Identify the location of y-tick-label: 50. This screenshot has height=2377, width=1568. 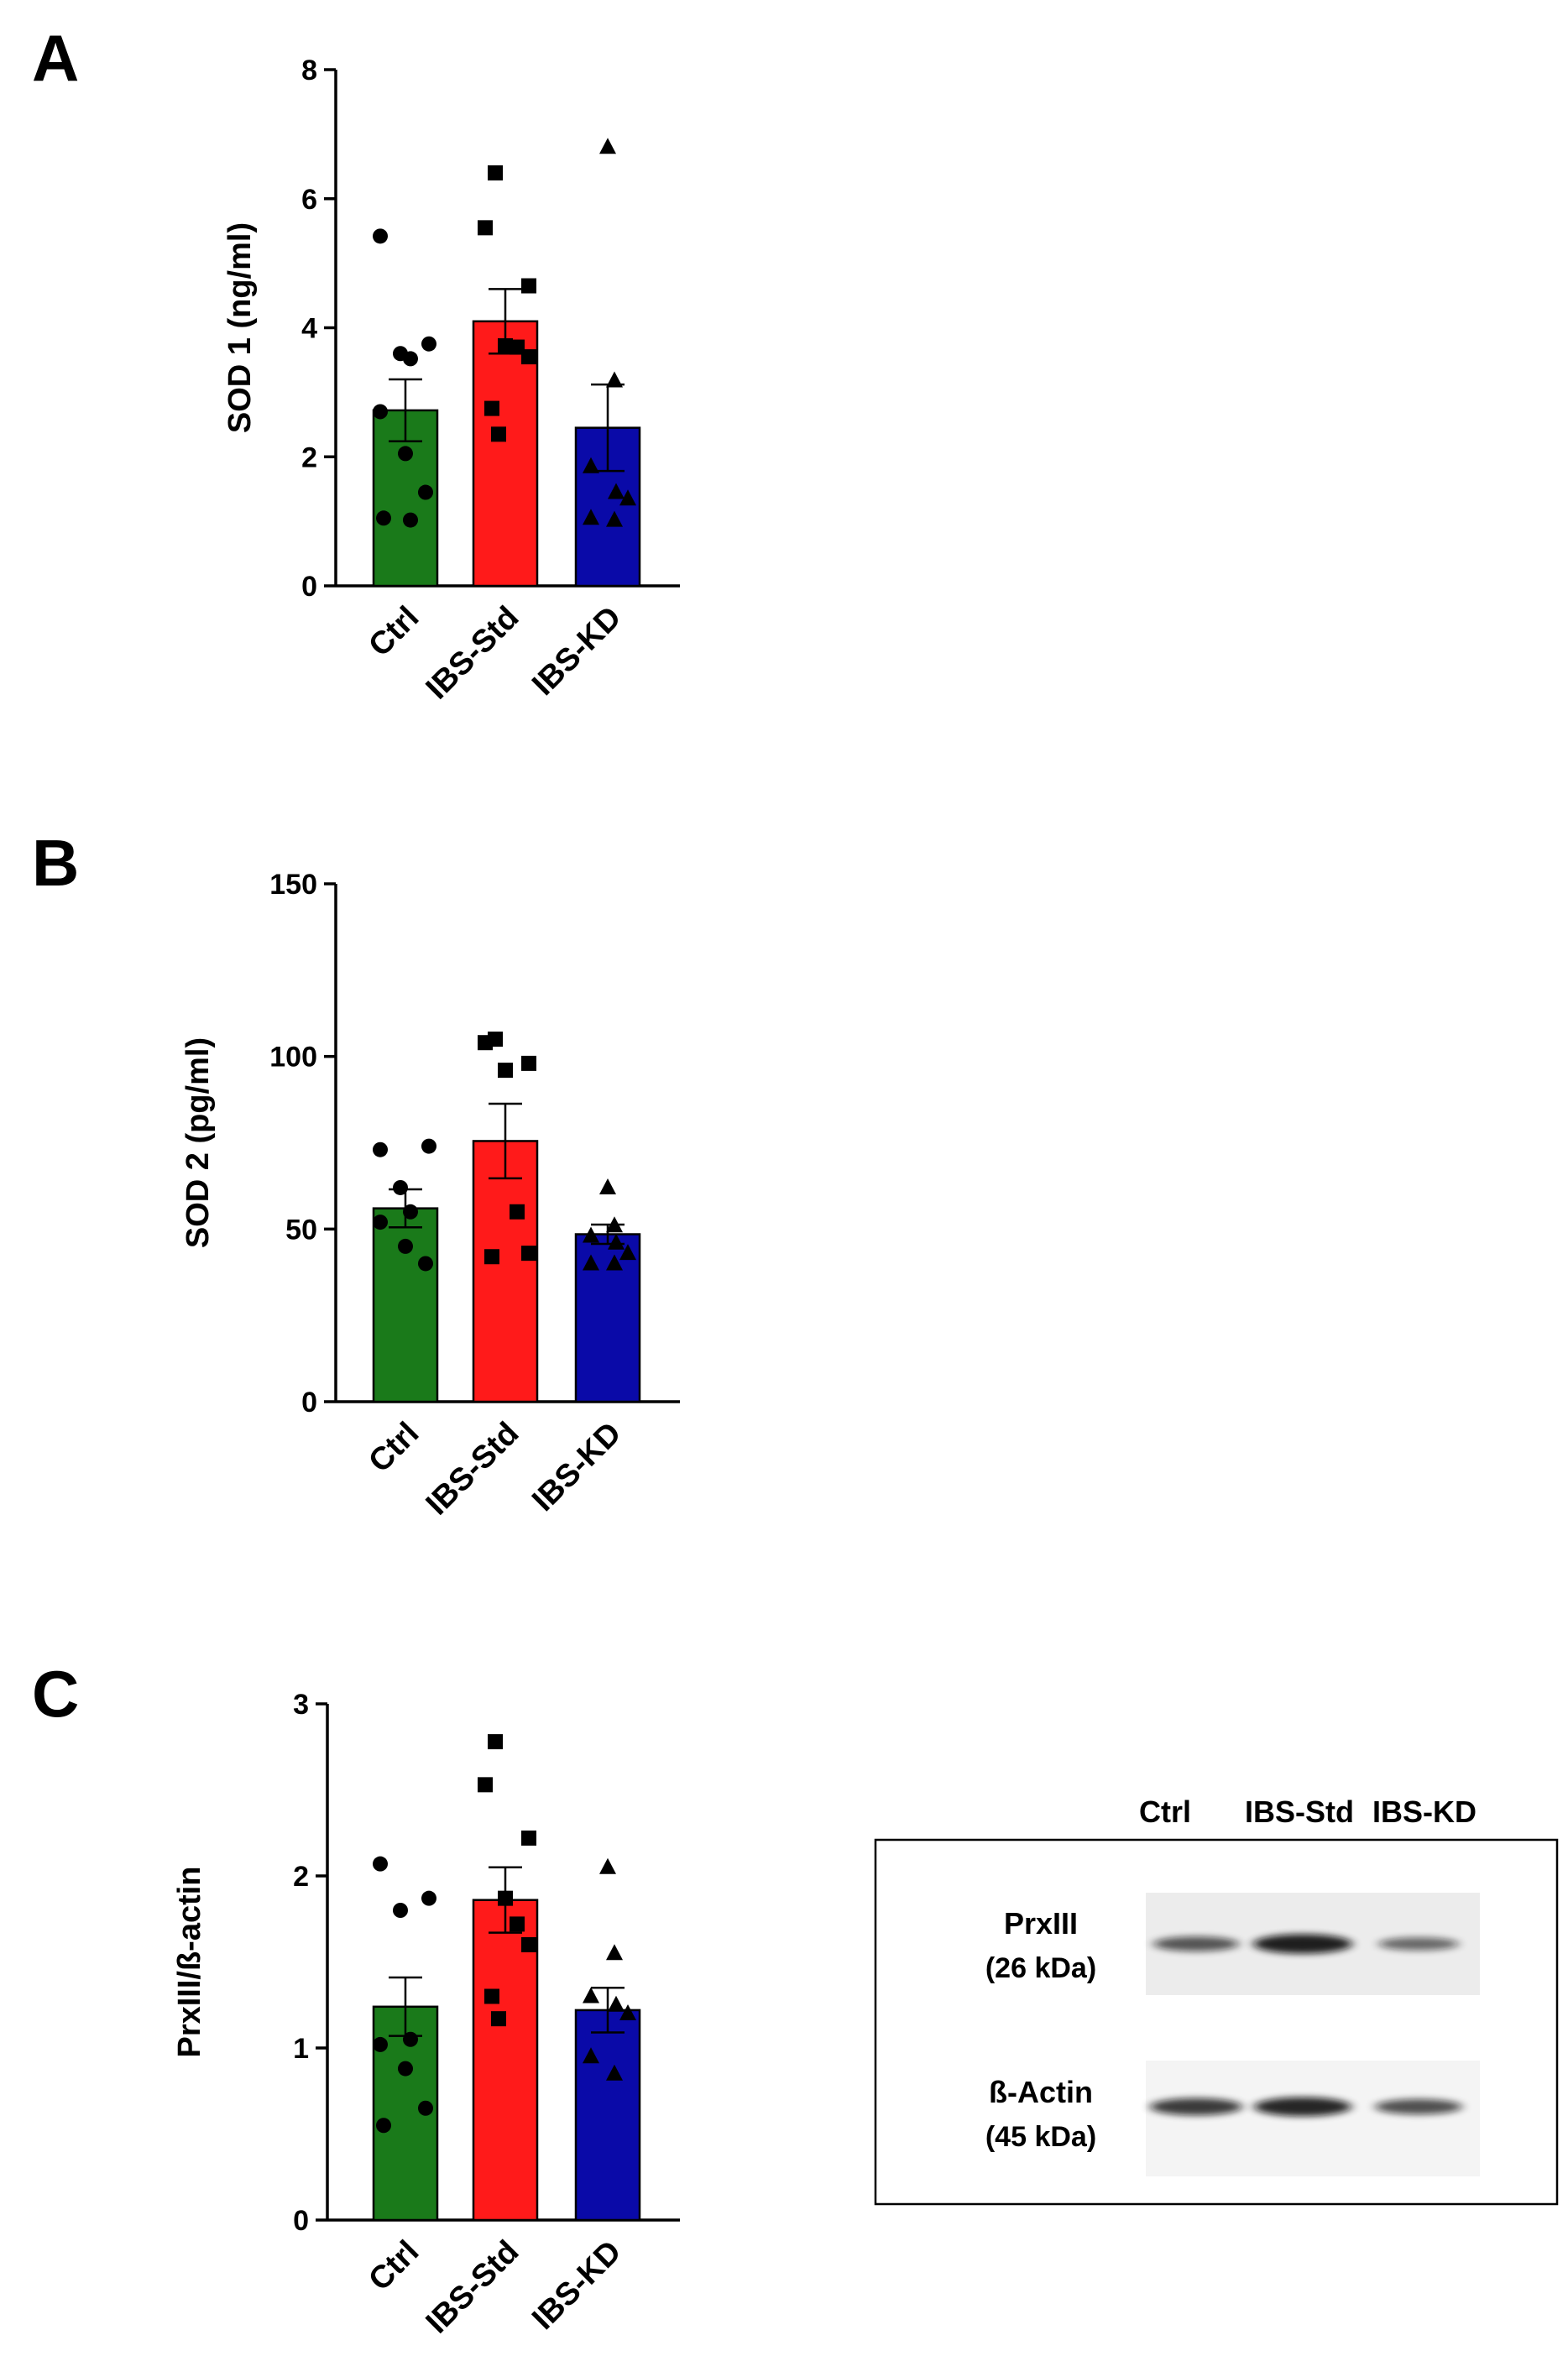
(301, 1230).